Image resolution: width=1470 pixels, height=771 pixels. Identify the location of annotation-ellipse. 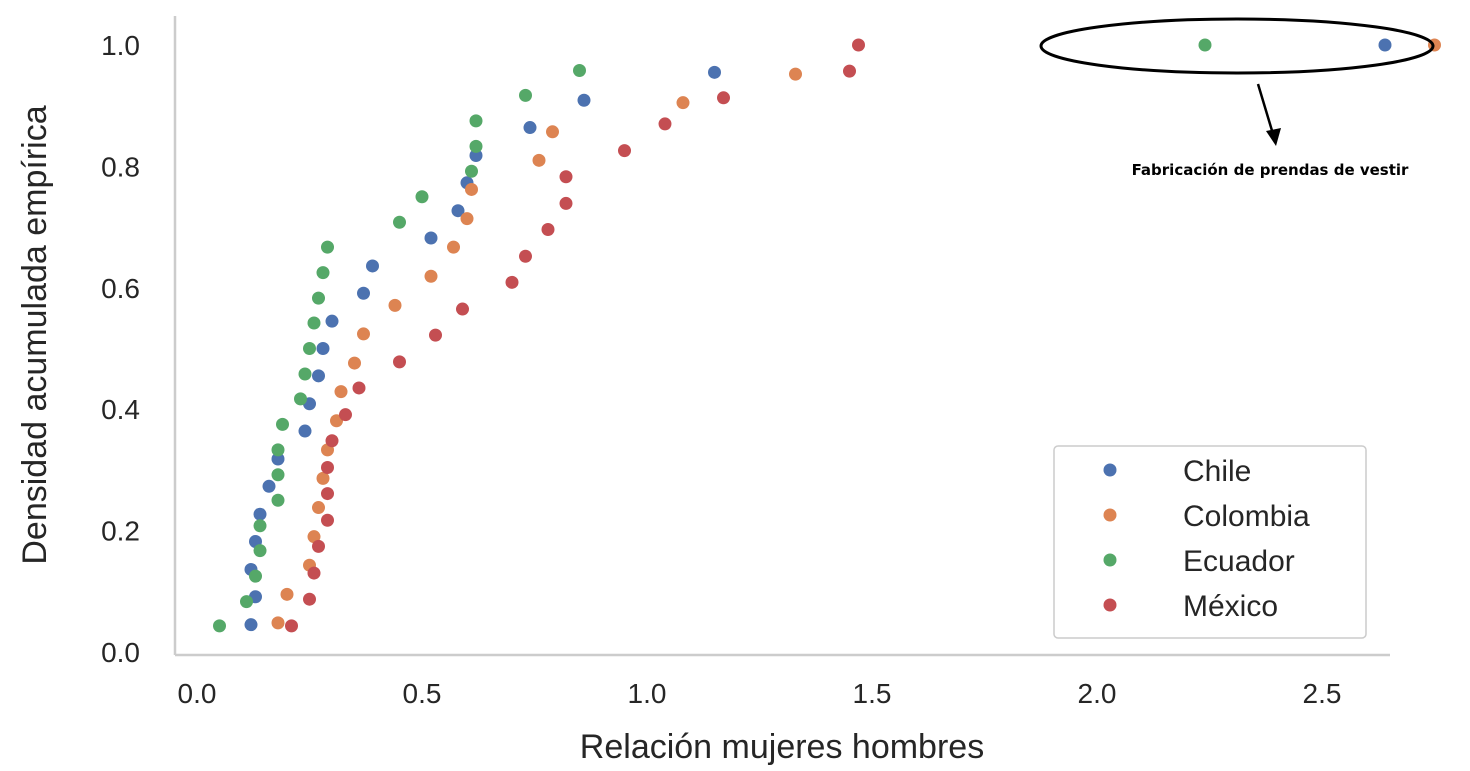
(1237, 46).